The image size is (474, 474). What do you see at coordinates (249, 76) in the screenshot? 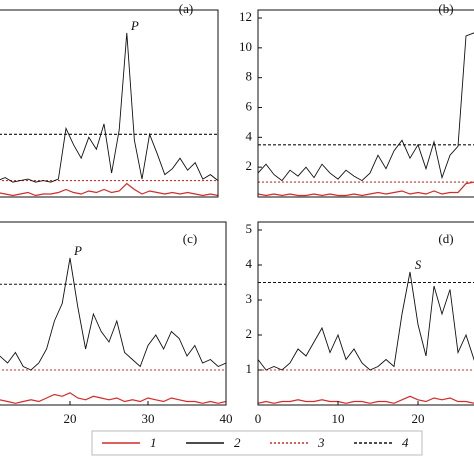
I see `y-tick-label: 8` at bounding box center [249, 76].